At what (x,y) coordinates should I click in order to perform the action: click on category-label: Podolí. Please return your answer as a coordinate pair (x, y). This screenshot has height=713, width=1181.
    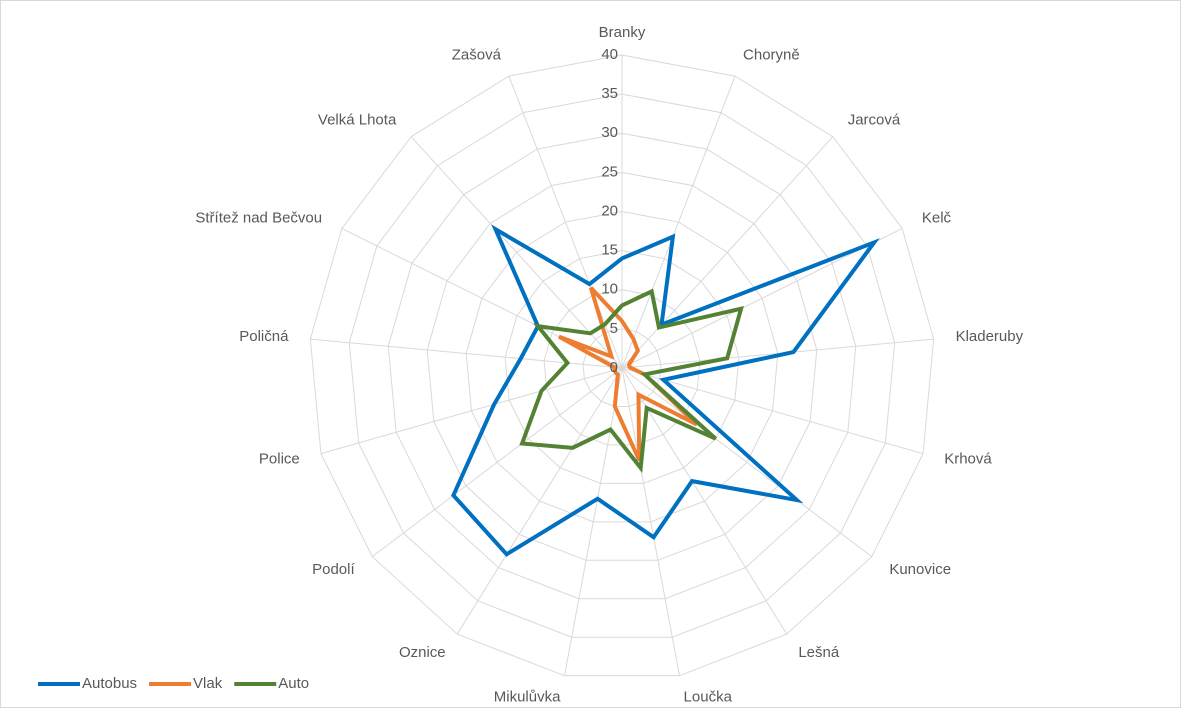
    Looking at the image, I should click on (333, 569).